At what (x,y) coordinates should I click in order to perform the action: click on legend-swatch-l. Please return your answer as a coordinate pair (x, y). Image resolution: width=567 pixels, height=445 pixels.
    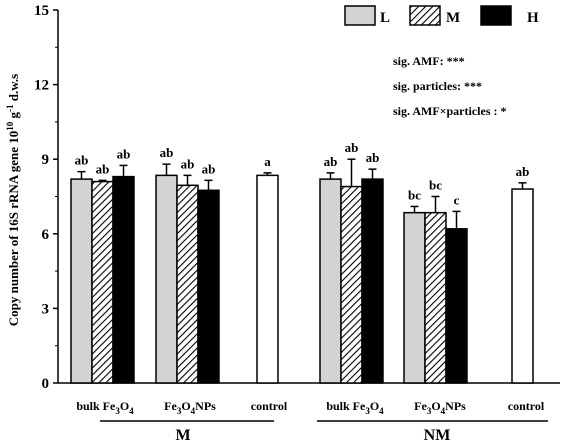
    Looking at the image, I should click on (360, 15).